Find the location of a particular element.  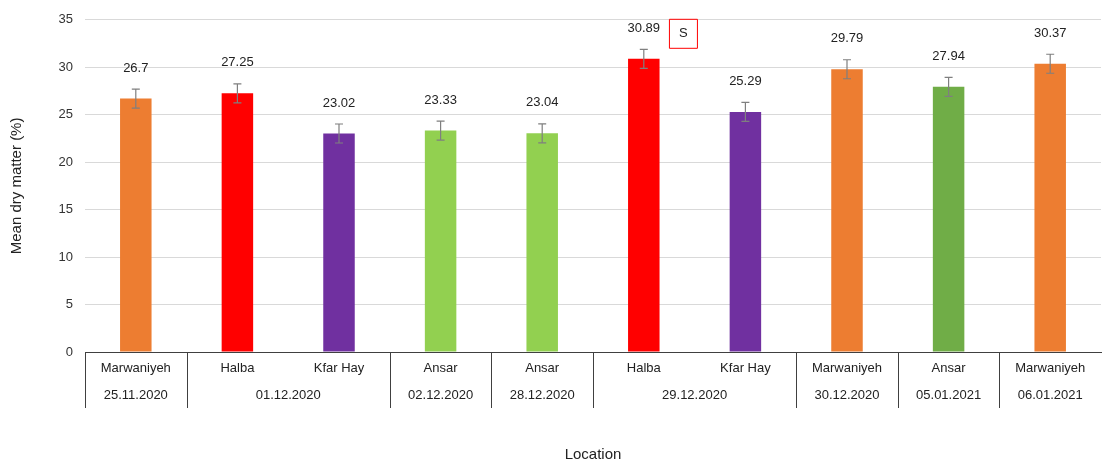

data-label: 23.33 is located at coordinates (440, 99).